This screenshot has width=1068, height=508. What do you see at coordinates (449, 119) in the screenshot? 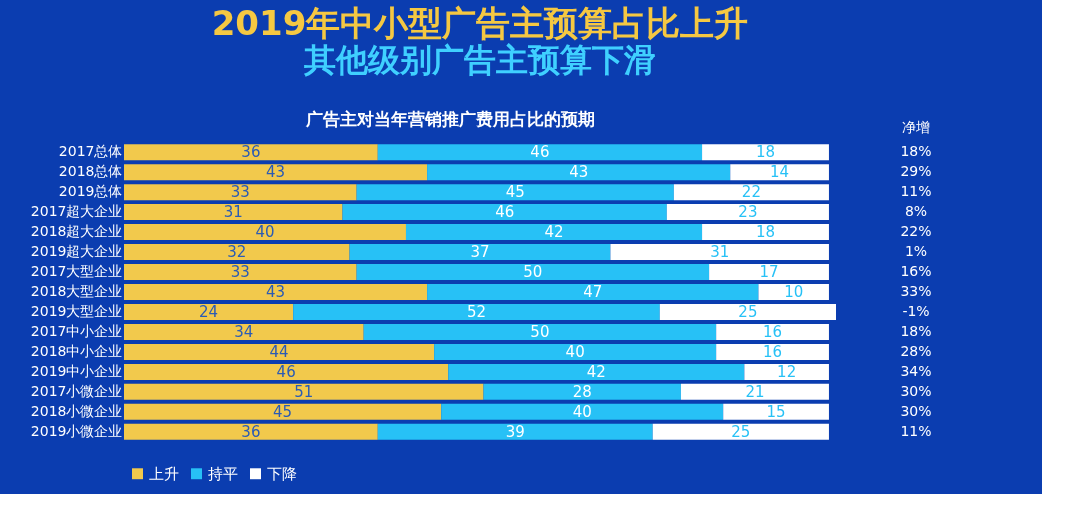
I see `text: 广告主对当年营销推广费用占比的预期` at bounding box center [449, 119].